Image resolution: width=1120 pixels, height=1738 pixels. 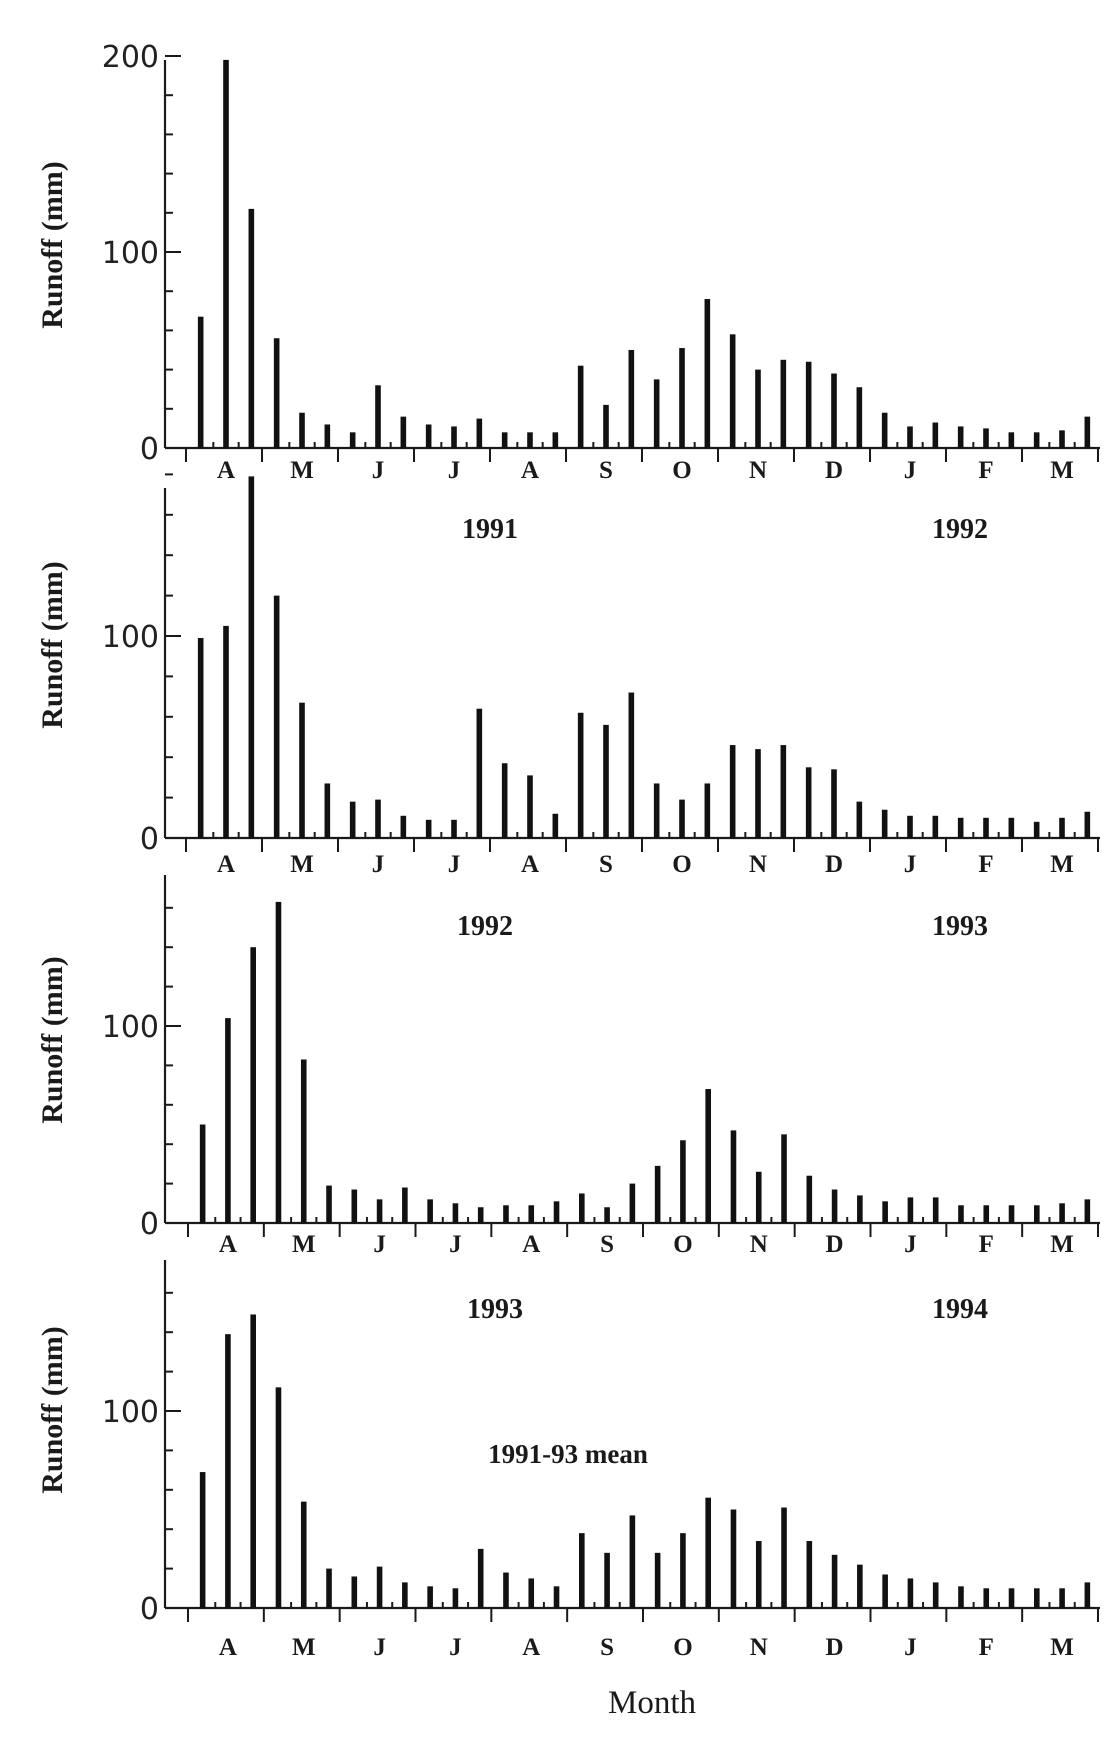 I want to click on year-label: 1992, so click(x=485, y=926).